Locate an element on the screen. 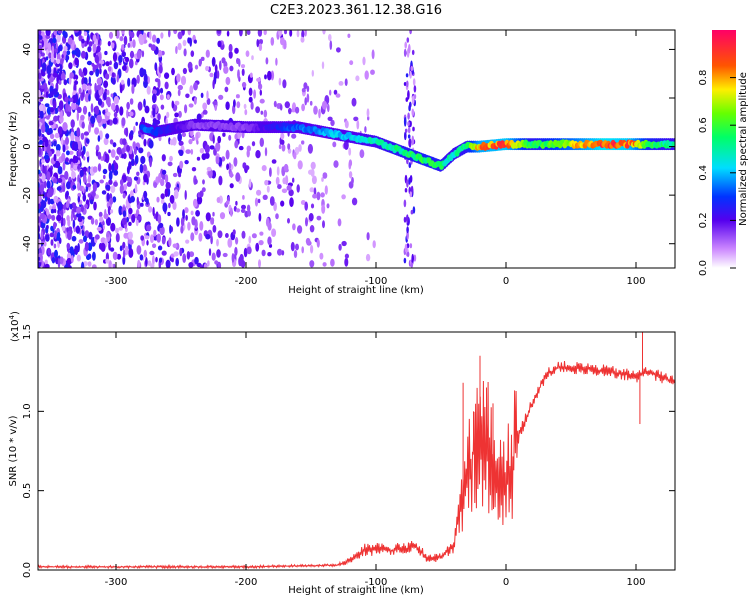 The width and height of the screenshot is (750, 600). snr-ylabel: SNR (10 * v/v) is located at coordinates (13, 450).